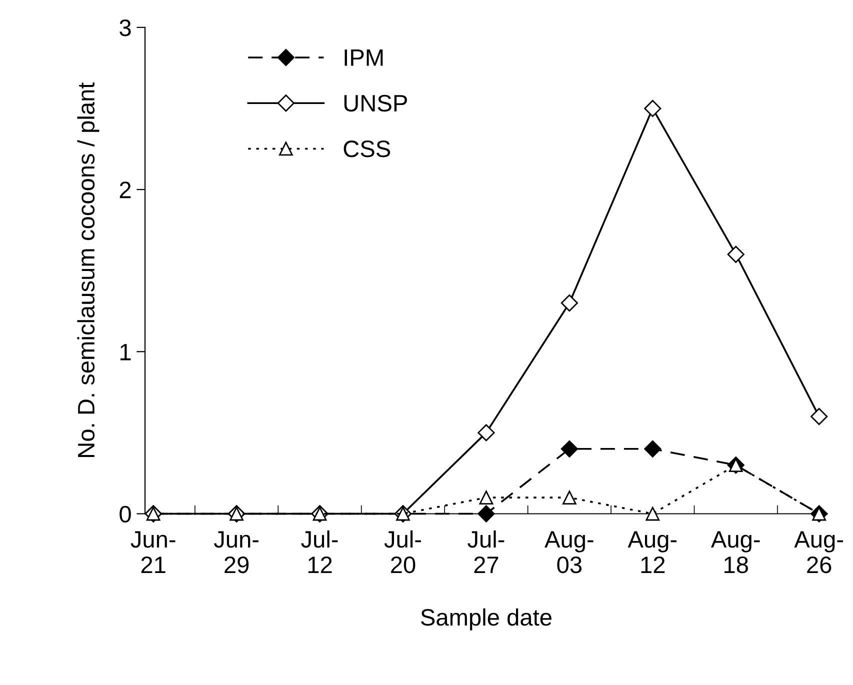  What do you see at coordinates (363, 58) in the screenshot?
I see `legend-label: IPM` at bounding box center [363, 58].